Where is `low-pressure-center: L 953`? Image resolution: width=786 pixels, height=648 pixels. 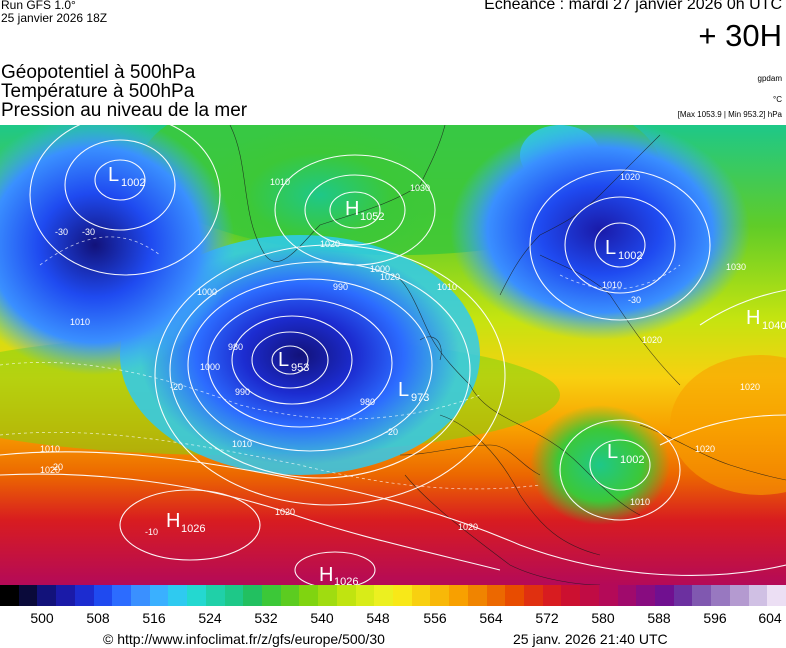
low-pressure-center: L 953 is located at coordinates (293, 361).